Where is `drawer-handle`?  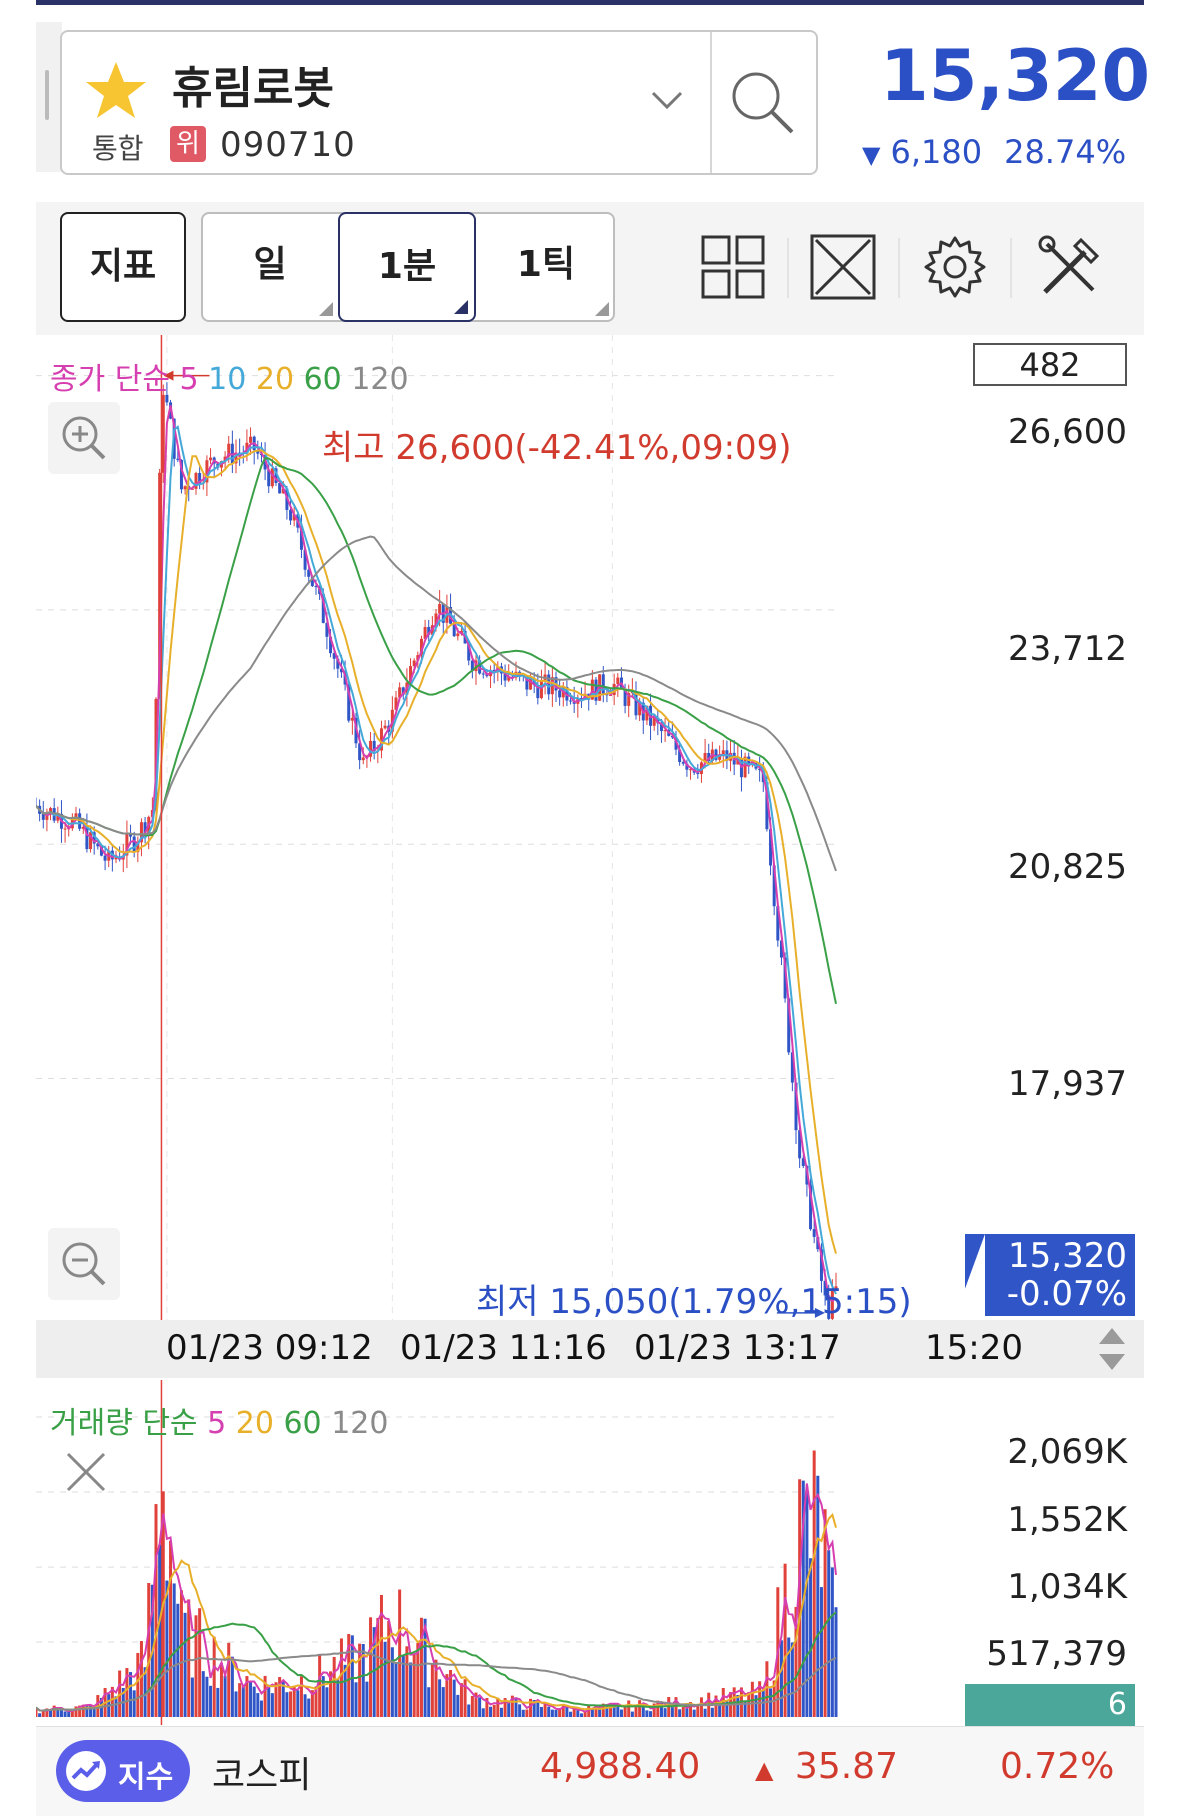 drawer-handle is located at coordinates (49, 97).